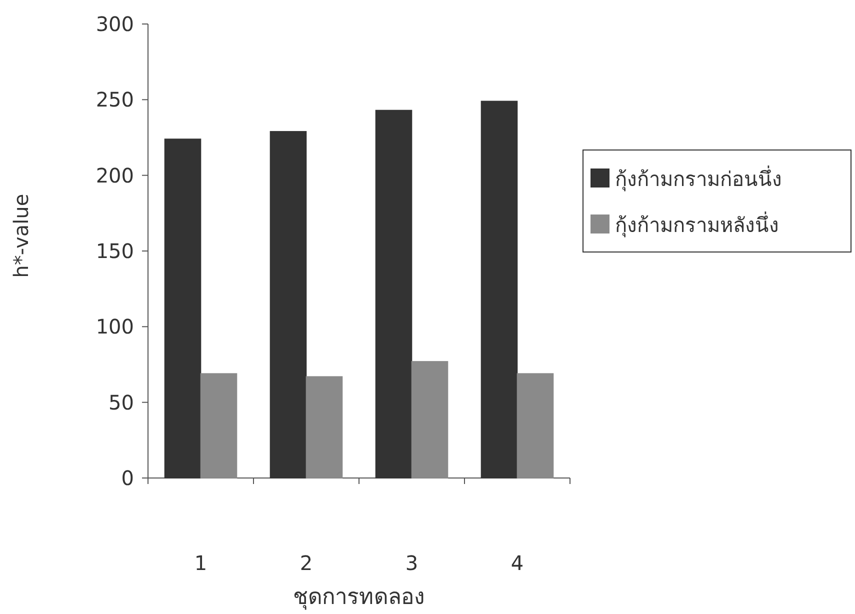  What do you see at coordinates (115, 175) in the screenshot?
I see `y-tick-label: 200` at bounding box center [115, 175].